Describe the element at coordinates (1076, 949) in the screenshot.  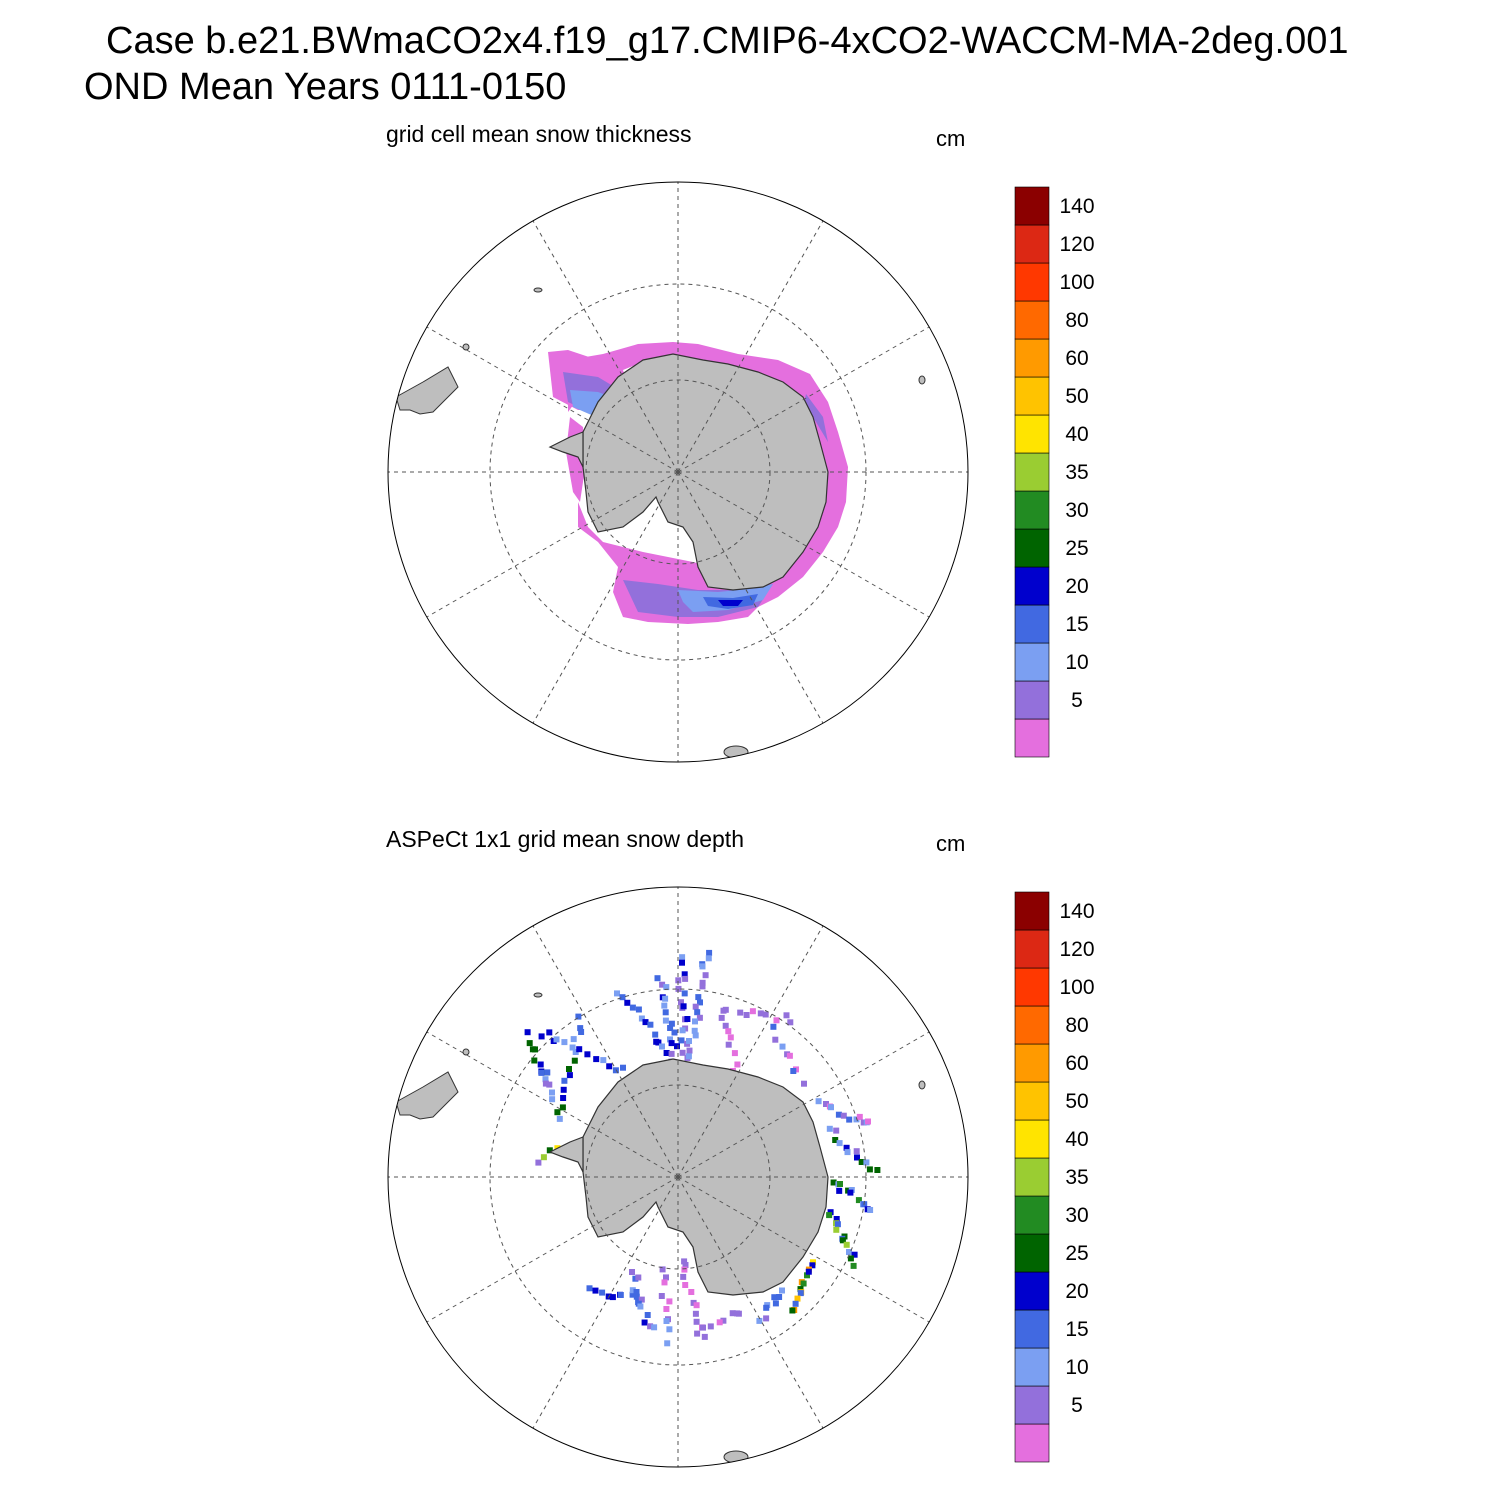
I see `colorbar-label-obs: 120` at that location.